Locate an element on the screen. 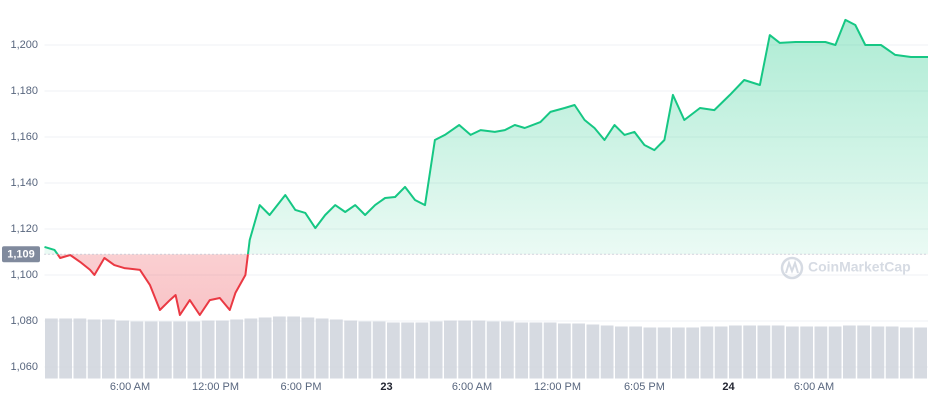 The image size is (929, 405). y-tick-label: 1,140 is located at coordinates (24, 183).